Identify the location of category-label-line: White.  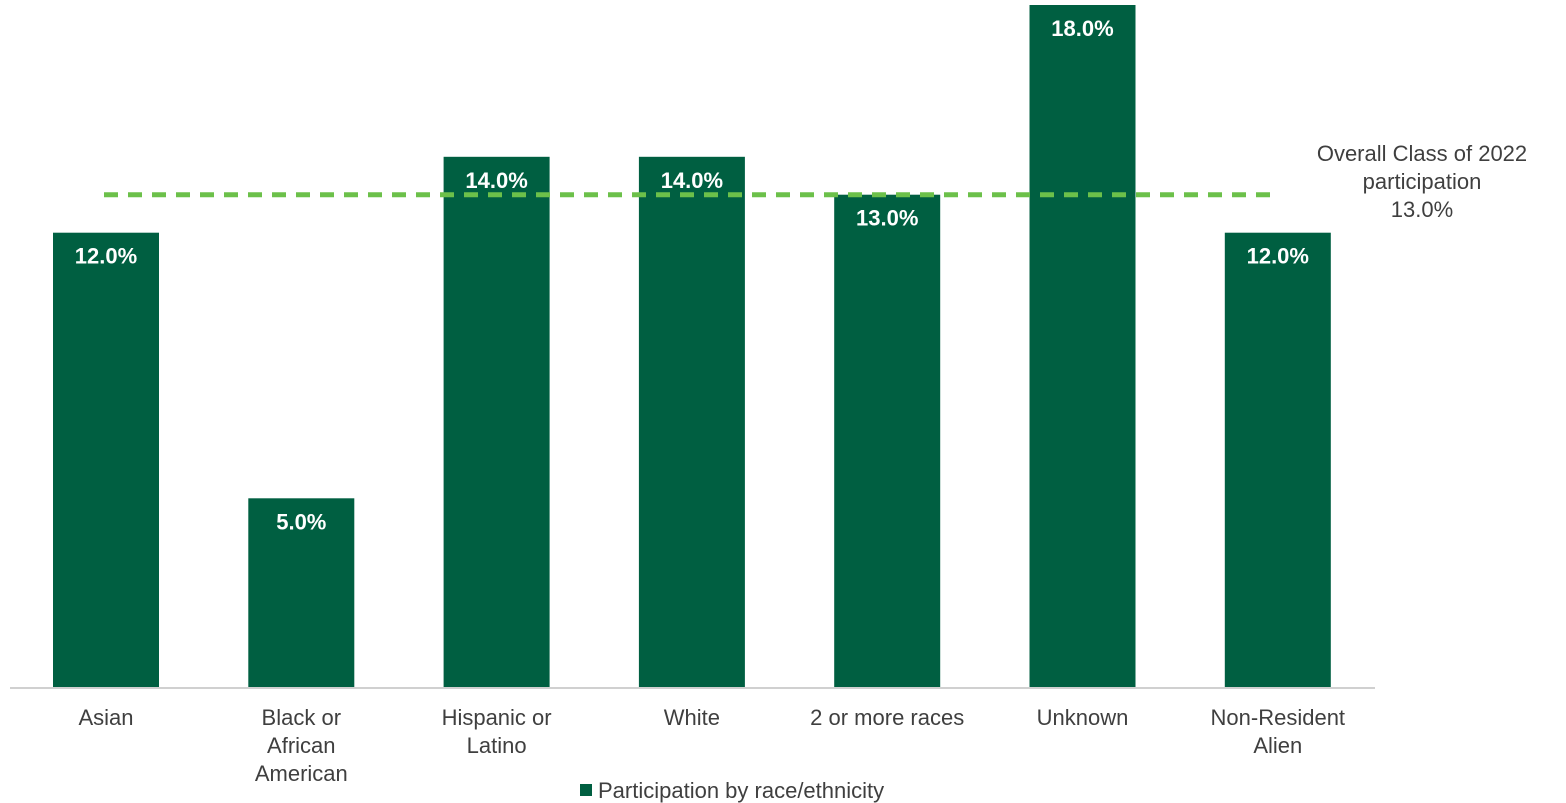
(692, 717).